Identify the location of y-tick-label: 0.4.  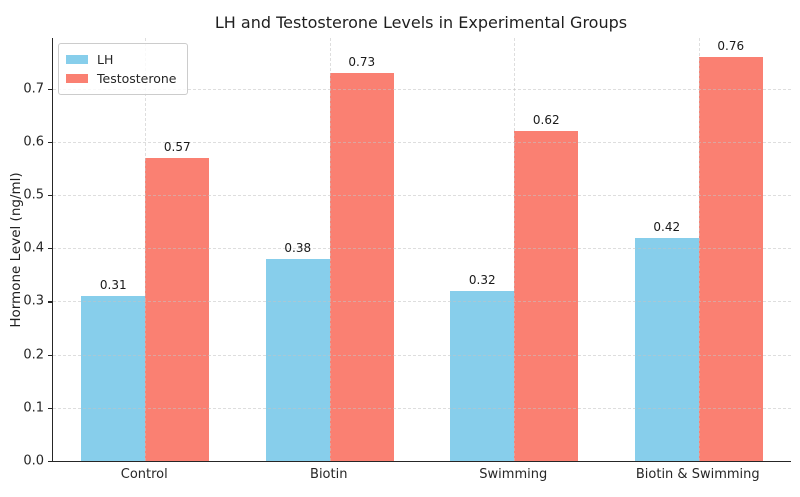
(33, 248).